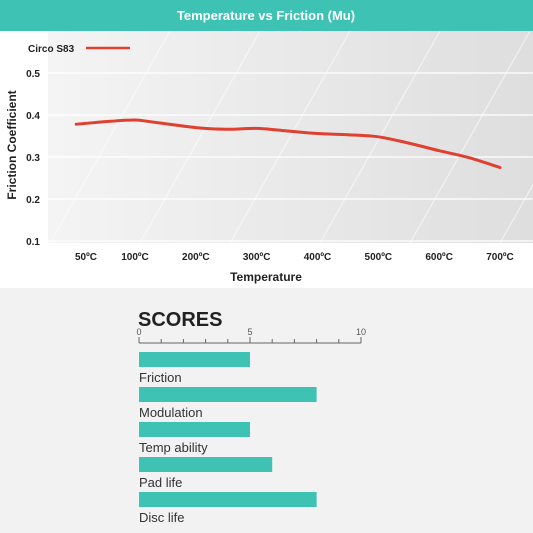  What do you see at coordinates (439, 257) in the screenshot?
I see `x-tick-label: 600ºC` at bounding box center [439, 257].